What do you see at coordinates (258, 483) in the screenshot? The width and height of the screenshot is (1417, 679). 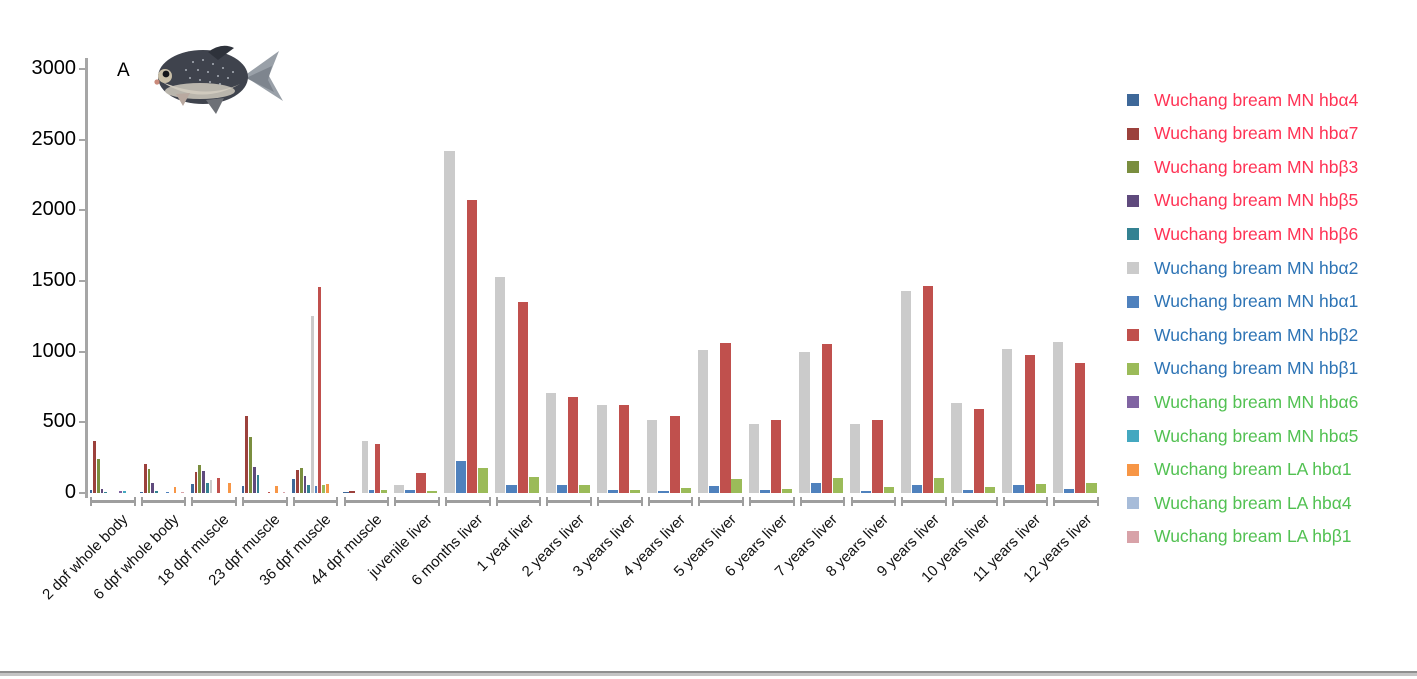 I see `bar-mn_hbb6` at bounding box center [258, 483].